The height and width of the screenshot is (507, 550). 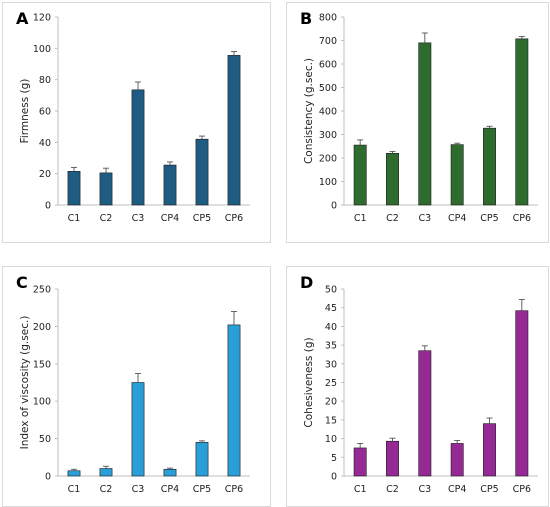 I want to click on y-tick-label: 25, so click(x=331, y=383).